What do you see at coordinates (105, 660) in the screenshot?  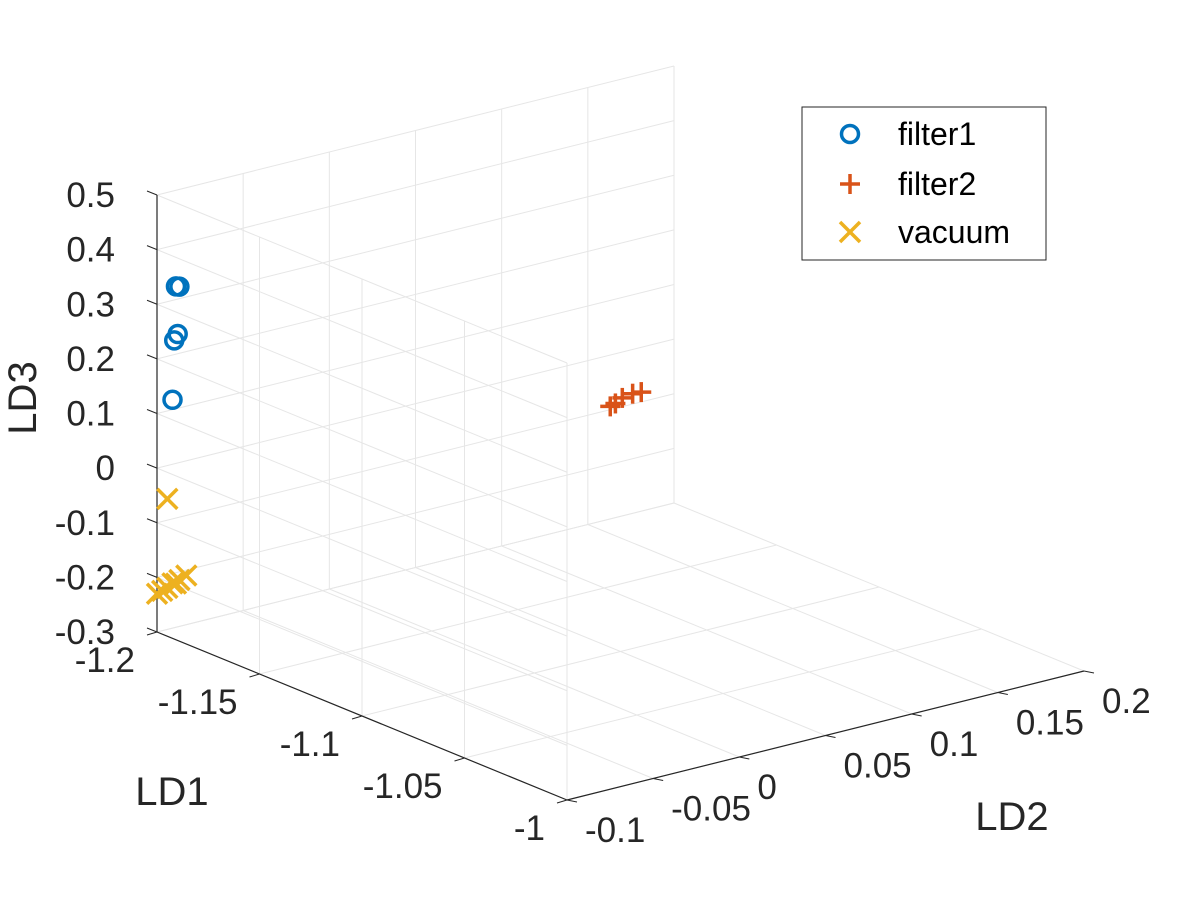 I see `x-tick-label: -1.2` at bounding box center [105, 660].